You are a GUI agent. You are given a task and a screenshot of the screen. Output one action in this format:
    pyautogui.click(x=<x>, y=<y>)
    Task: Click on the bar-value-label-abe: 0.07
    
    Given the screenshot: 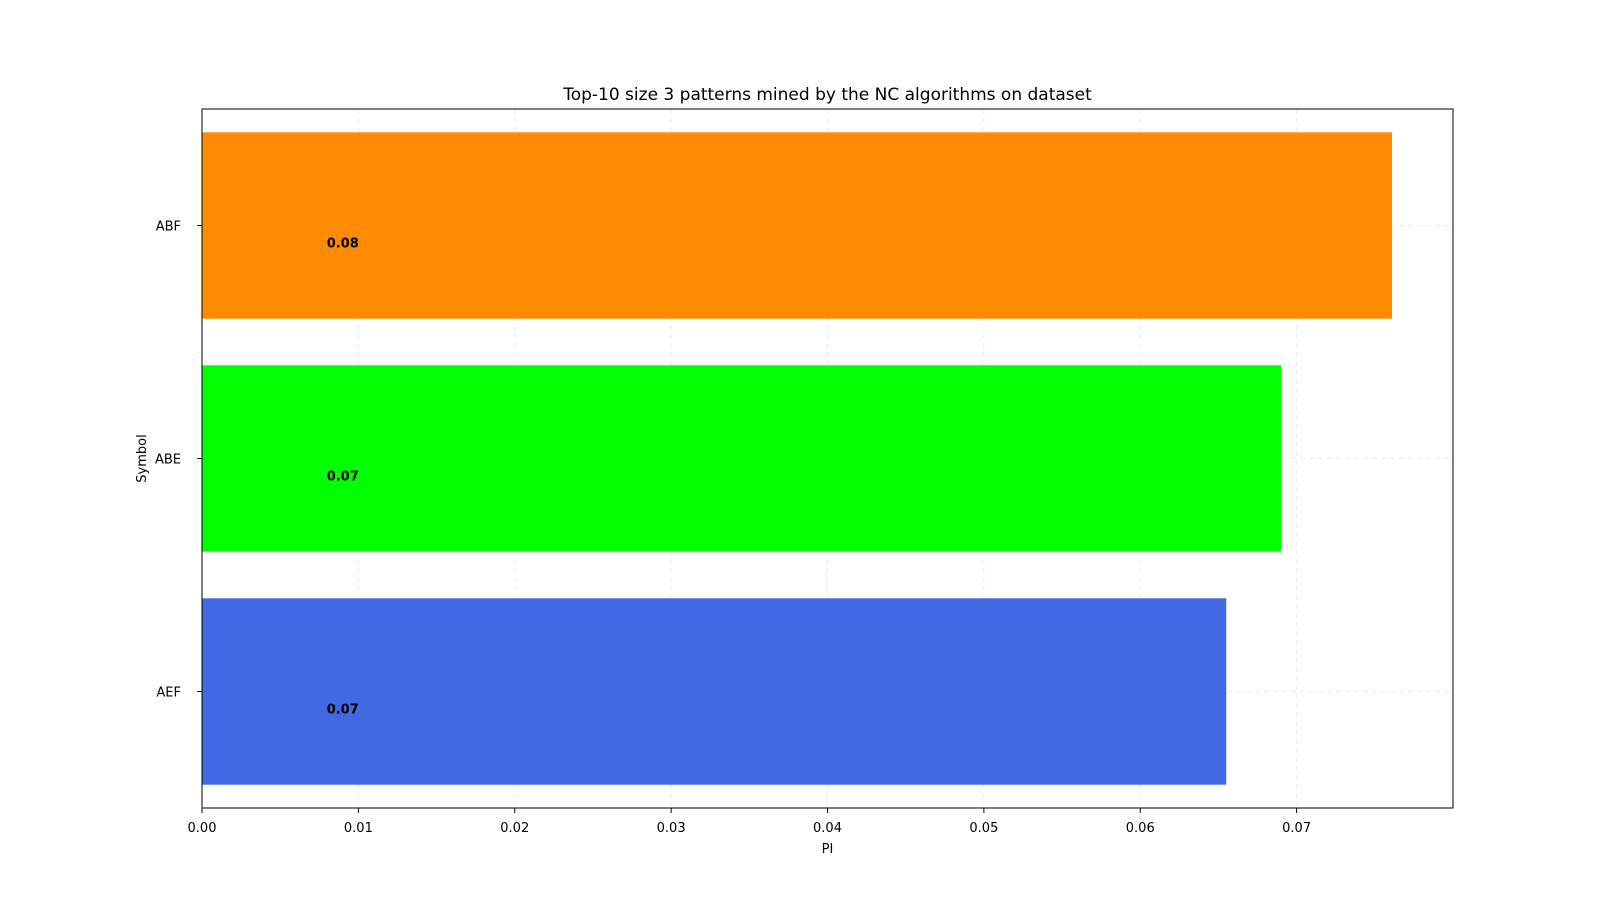 What is the action you would take?
    pyautogui.click(x=343, y=477)
    